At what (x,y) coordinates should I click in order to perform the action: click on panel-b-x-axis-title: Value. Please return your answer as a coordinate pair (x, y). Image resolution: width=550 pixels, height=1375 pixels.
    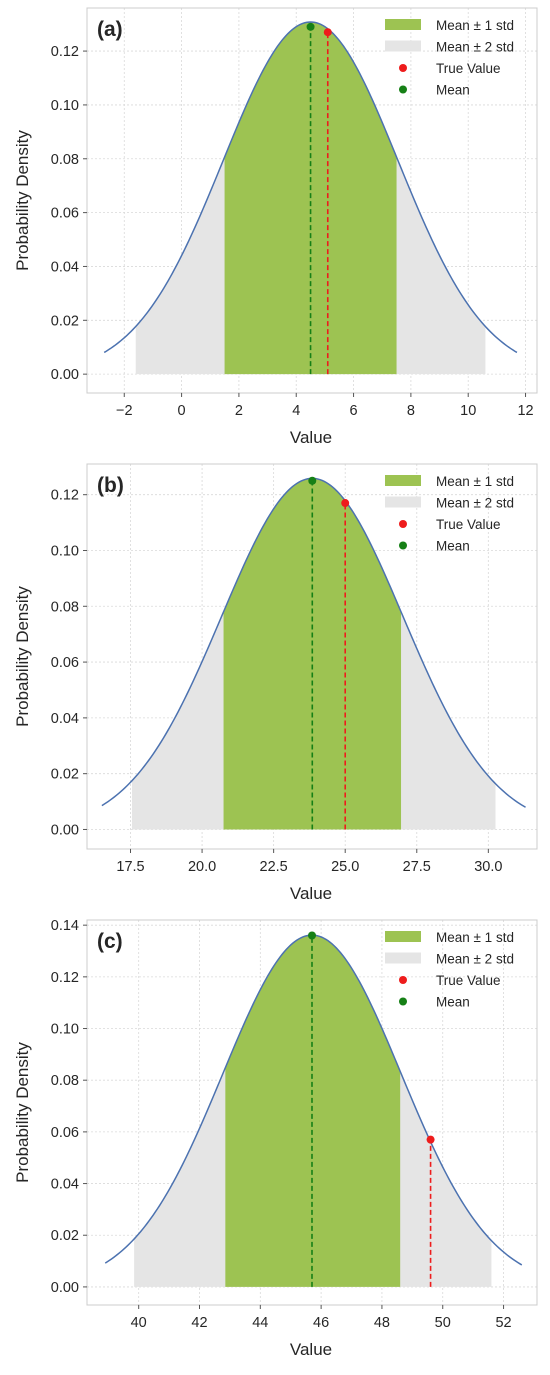
    Looking at the image, I should click on (311, 893).